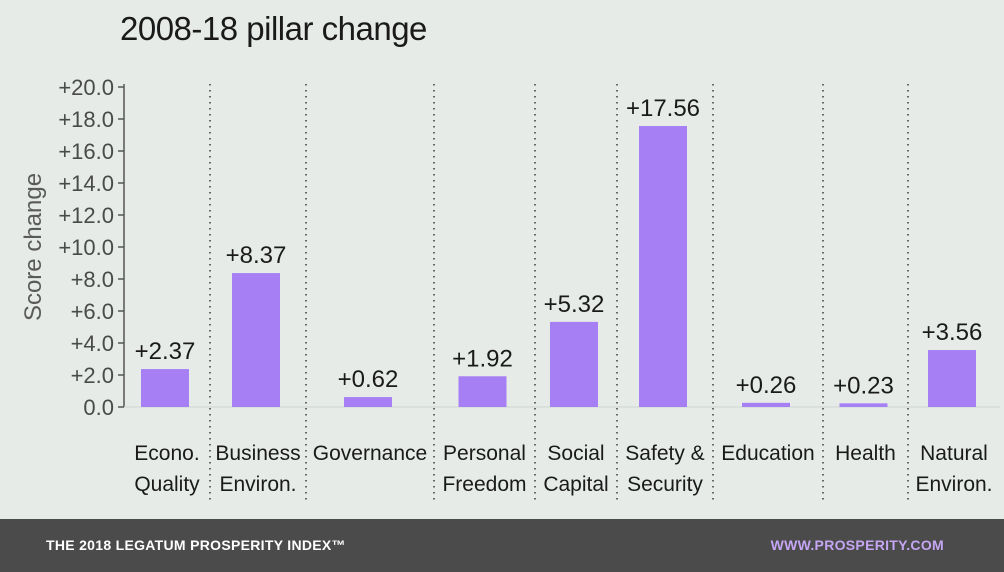 Image resolution: width=1004 pixels, height=572 pixels. I want to click on y-tick-label: +16.0, so click(86, 151).